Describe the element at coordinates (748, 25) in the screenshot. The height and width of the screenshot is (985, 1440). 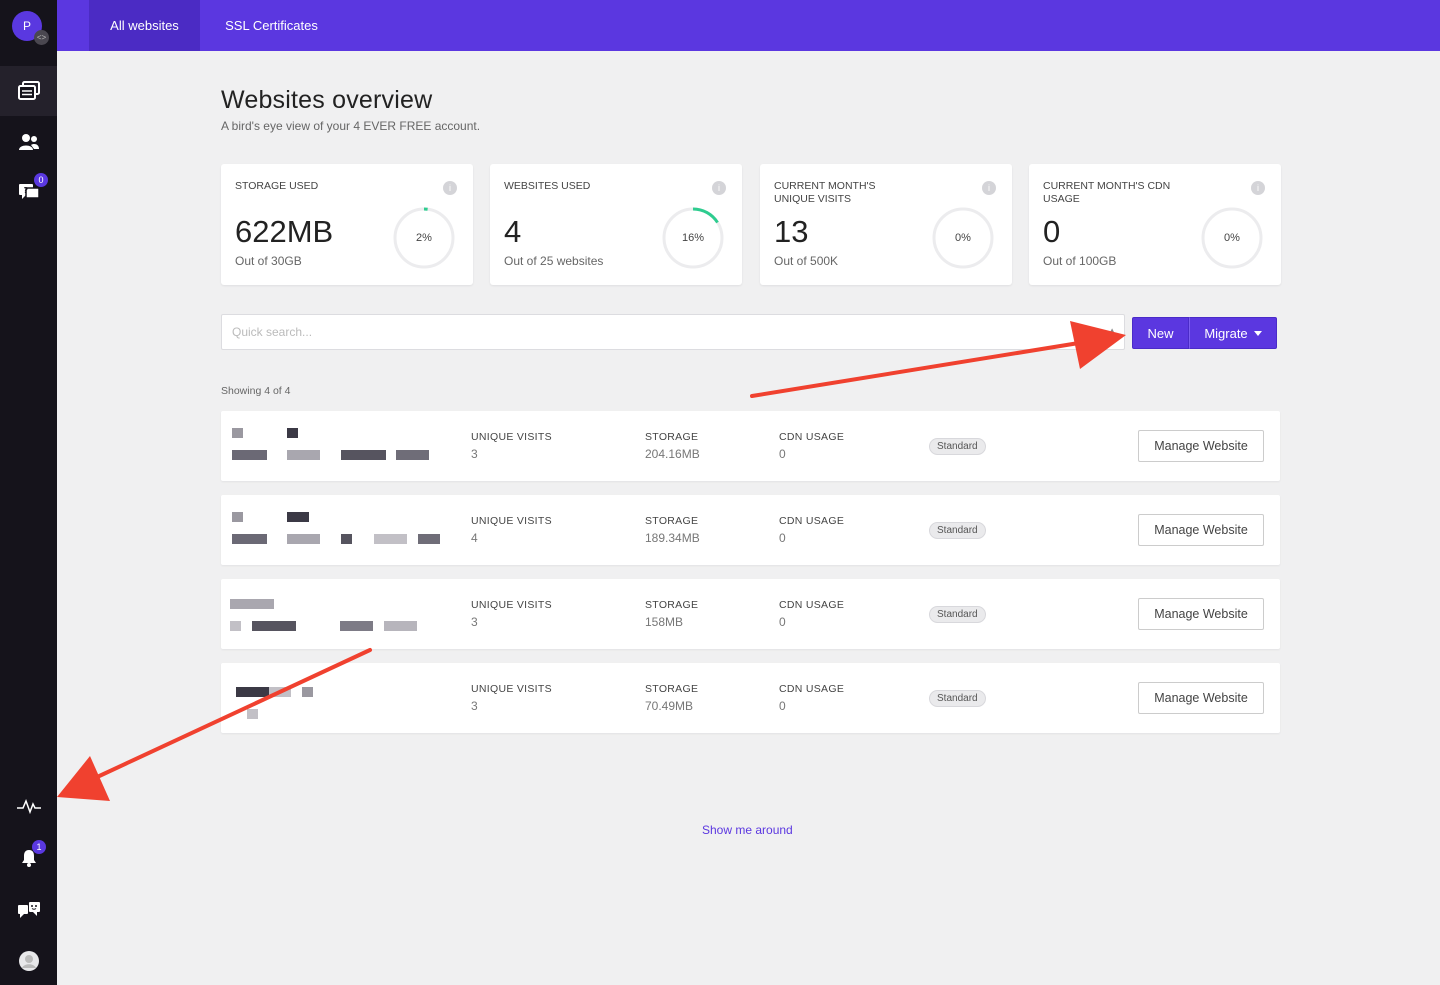
I see `top-navigation: All websites SSL Certificates` at that location.